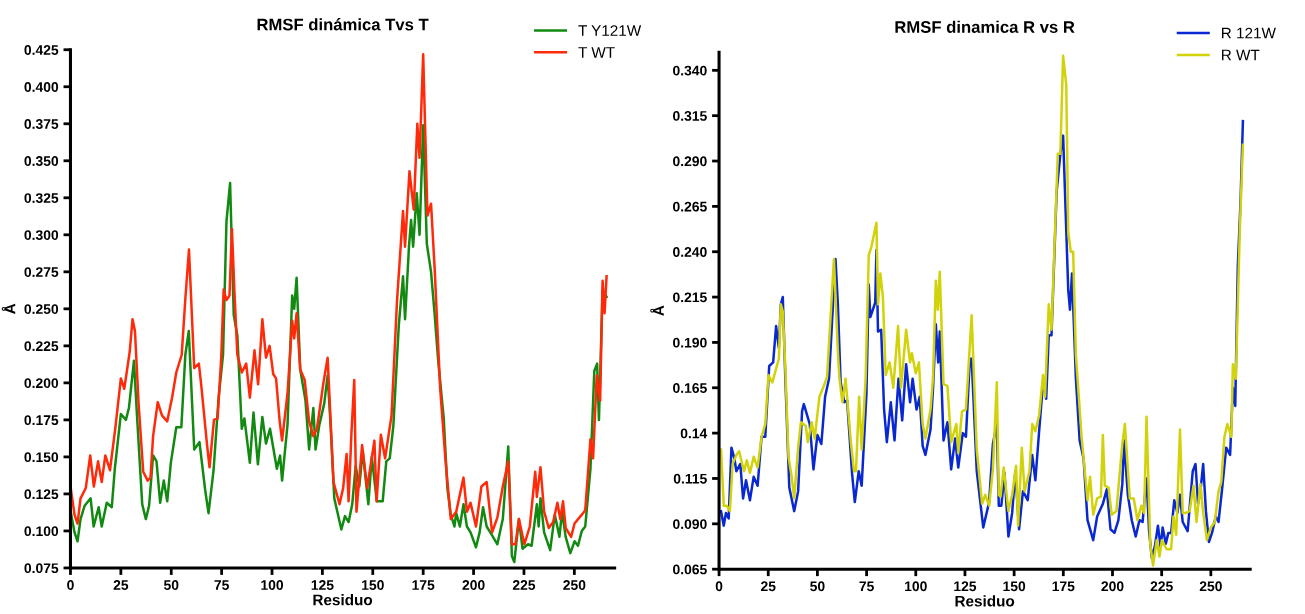 The width and height of the screenshot is (1305, 614). I want to click on y-tick-label: 0.200, so click(41, 383).